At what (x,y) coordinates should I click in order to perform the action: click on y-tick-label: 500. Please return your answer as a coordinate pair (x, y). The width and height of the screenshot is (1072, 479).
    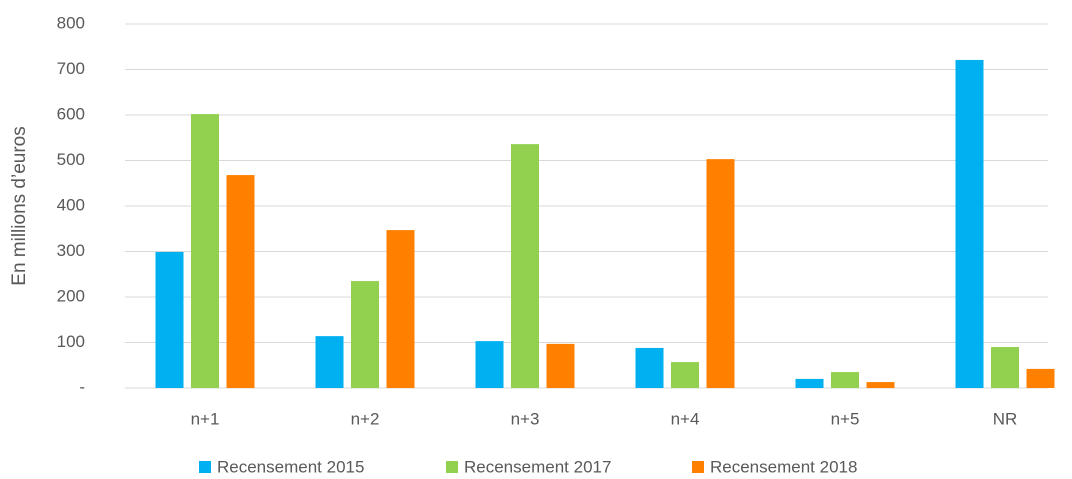
    Looking at the image, I should click on (71, 159).